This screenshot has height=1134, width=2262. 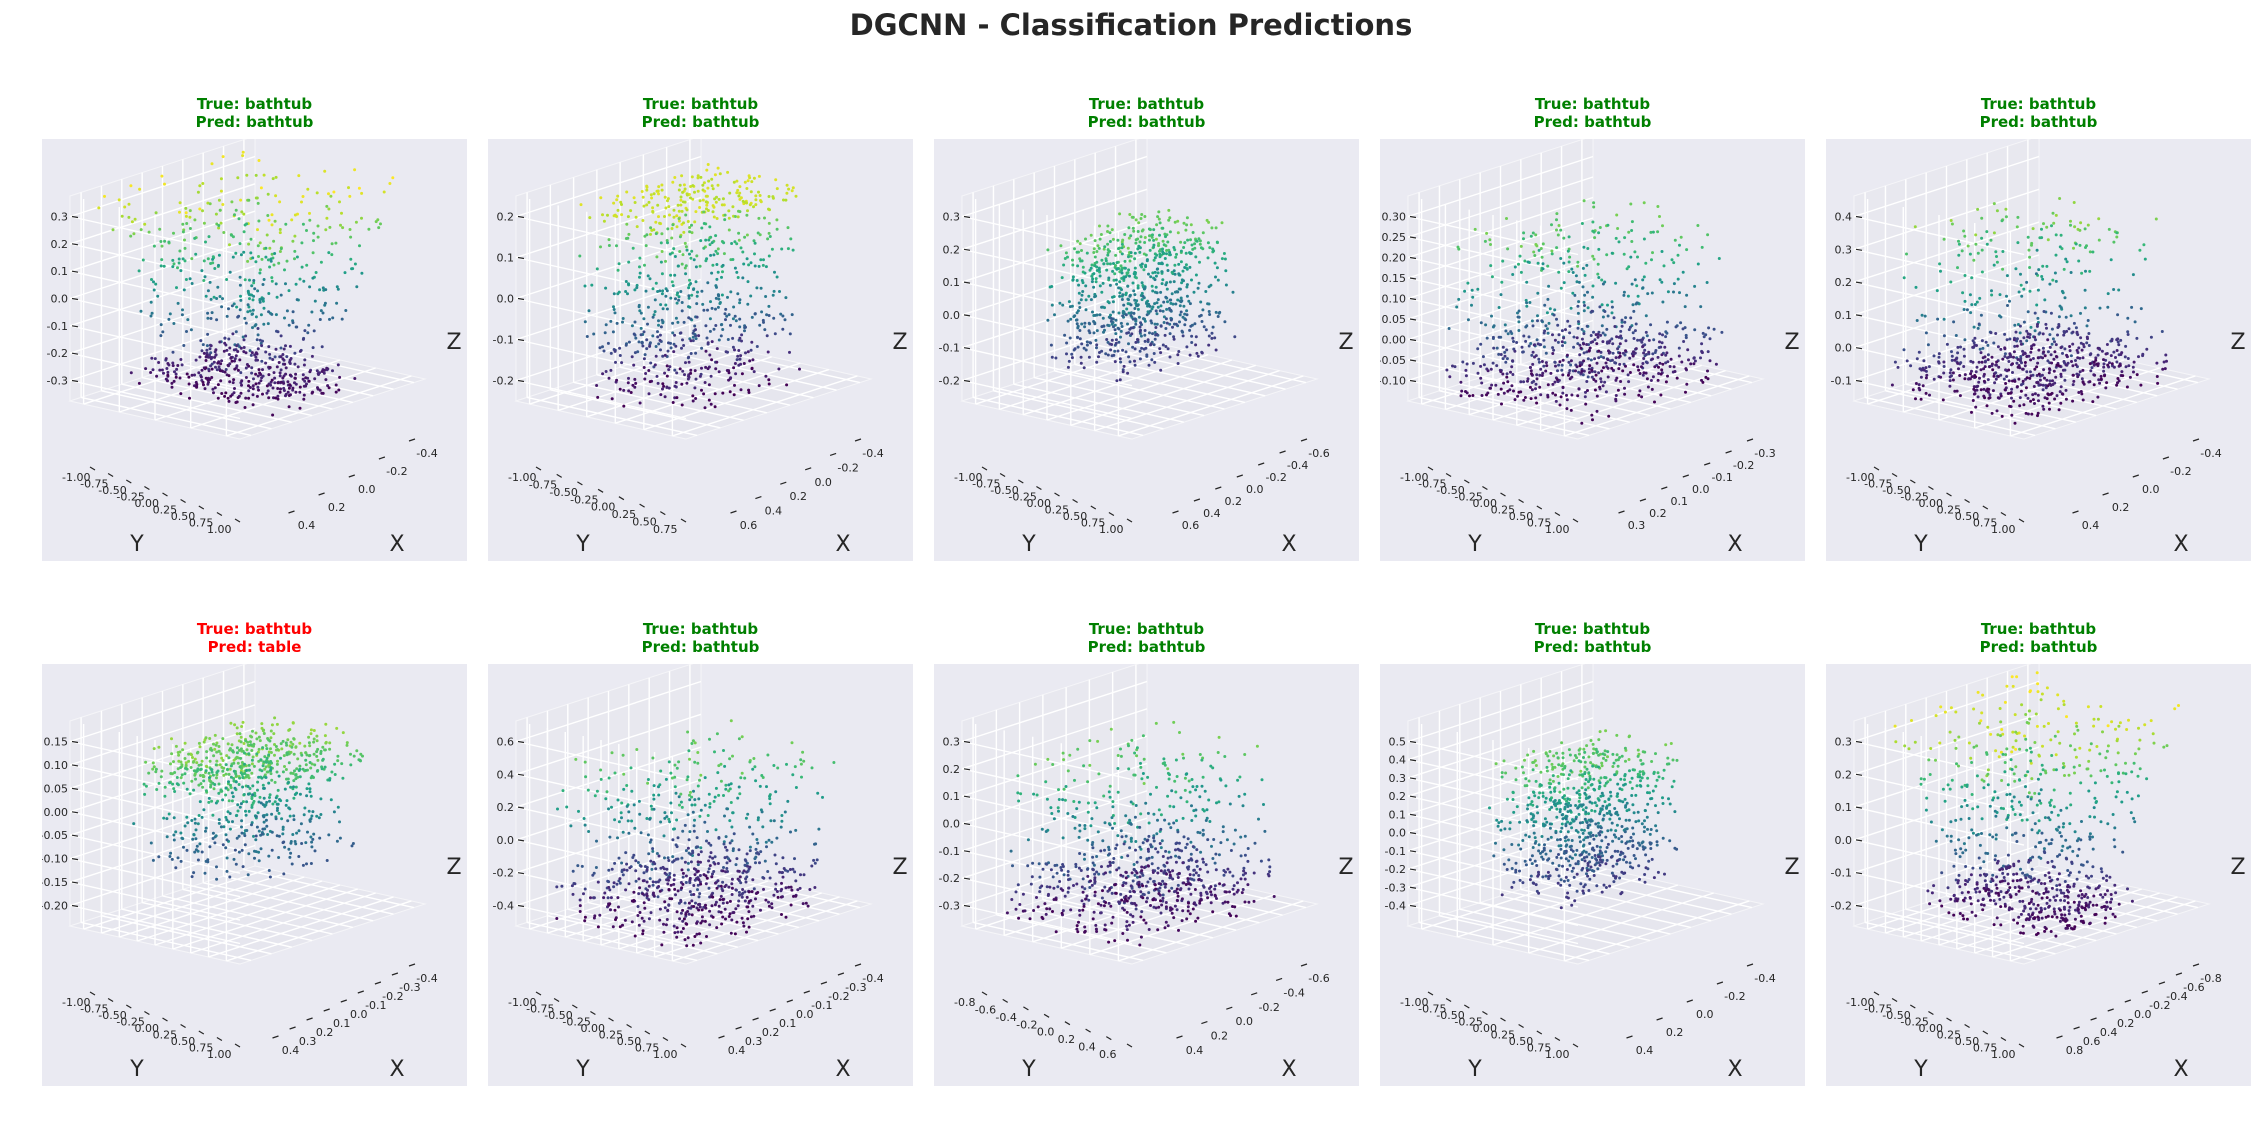 What do you see at coordinates (1413, 319) in the screenshot?
I see `z-tick-mark` at bounding box center [1413, 319].